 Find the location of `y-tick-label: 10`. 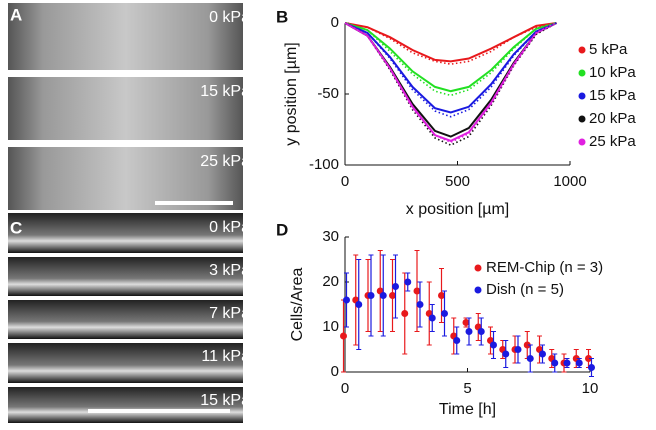

y-tick-label: 10 is located at coordinates (330, 326).